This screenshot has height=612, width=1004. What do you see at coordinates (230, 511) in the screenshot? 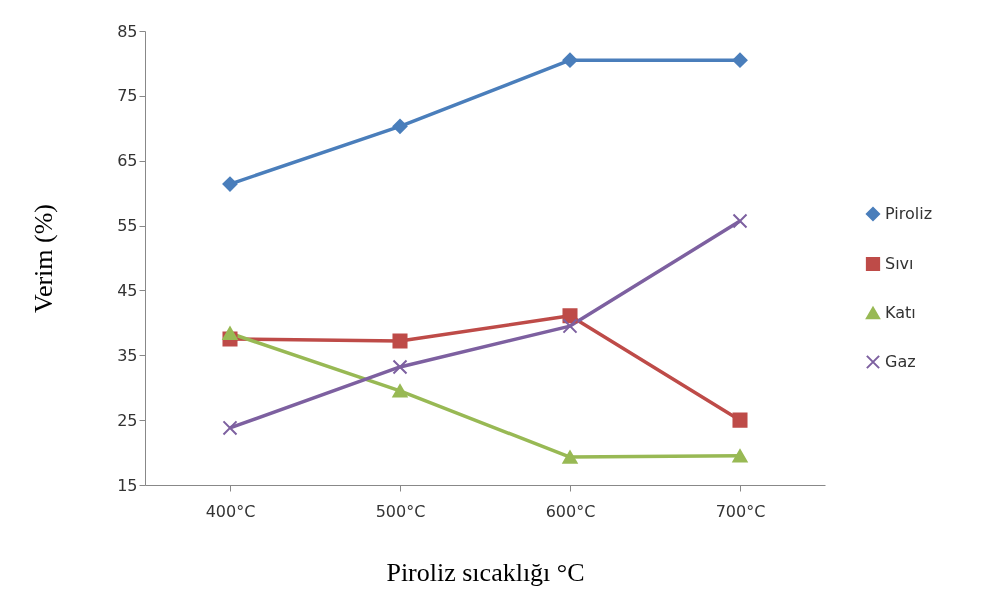
I see `x-tick-label: 400°C` at bounding box center [230, 511].